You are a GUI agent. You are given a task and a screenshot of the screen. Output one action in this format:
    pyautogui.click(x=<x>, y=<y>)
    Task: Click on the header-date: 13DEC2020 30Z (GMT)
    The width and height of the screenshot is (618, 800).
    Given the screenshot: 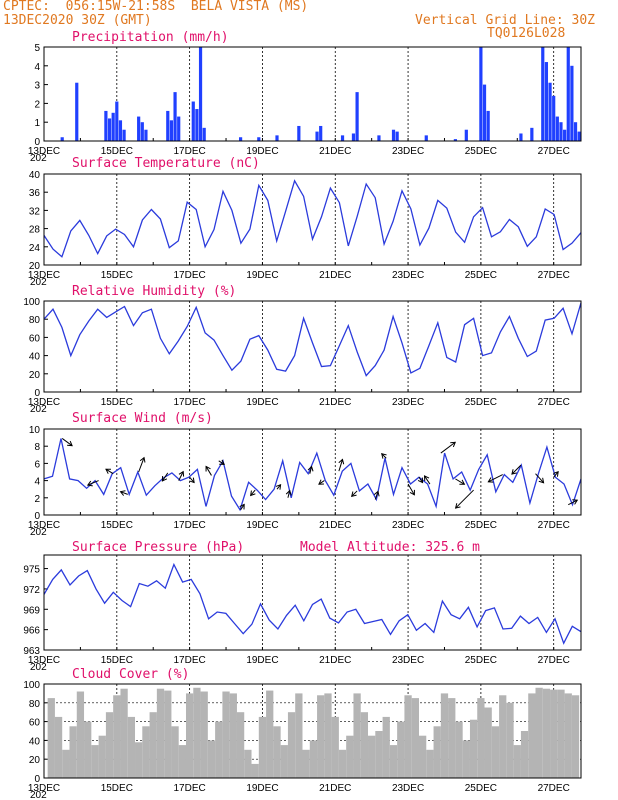 What is the action you would take?
    pyautogui.click(x=77, y=20)
    